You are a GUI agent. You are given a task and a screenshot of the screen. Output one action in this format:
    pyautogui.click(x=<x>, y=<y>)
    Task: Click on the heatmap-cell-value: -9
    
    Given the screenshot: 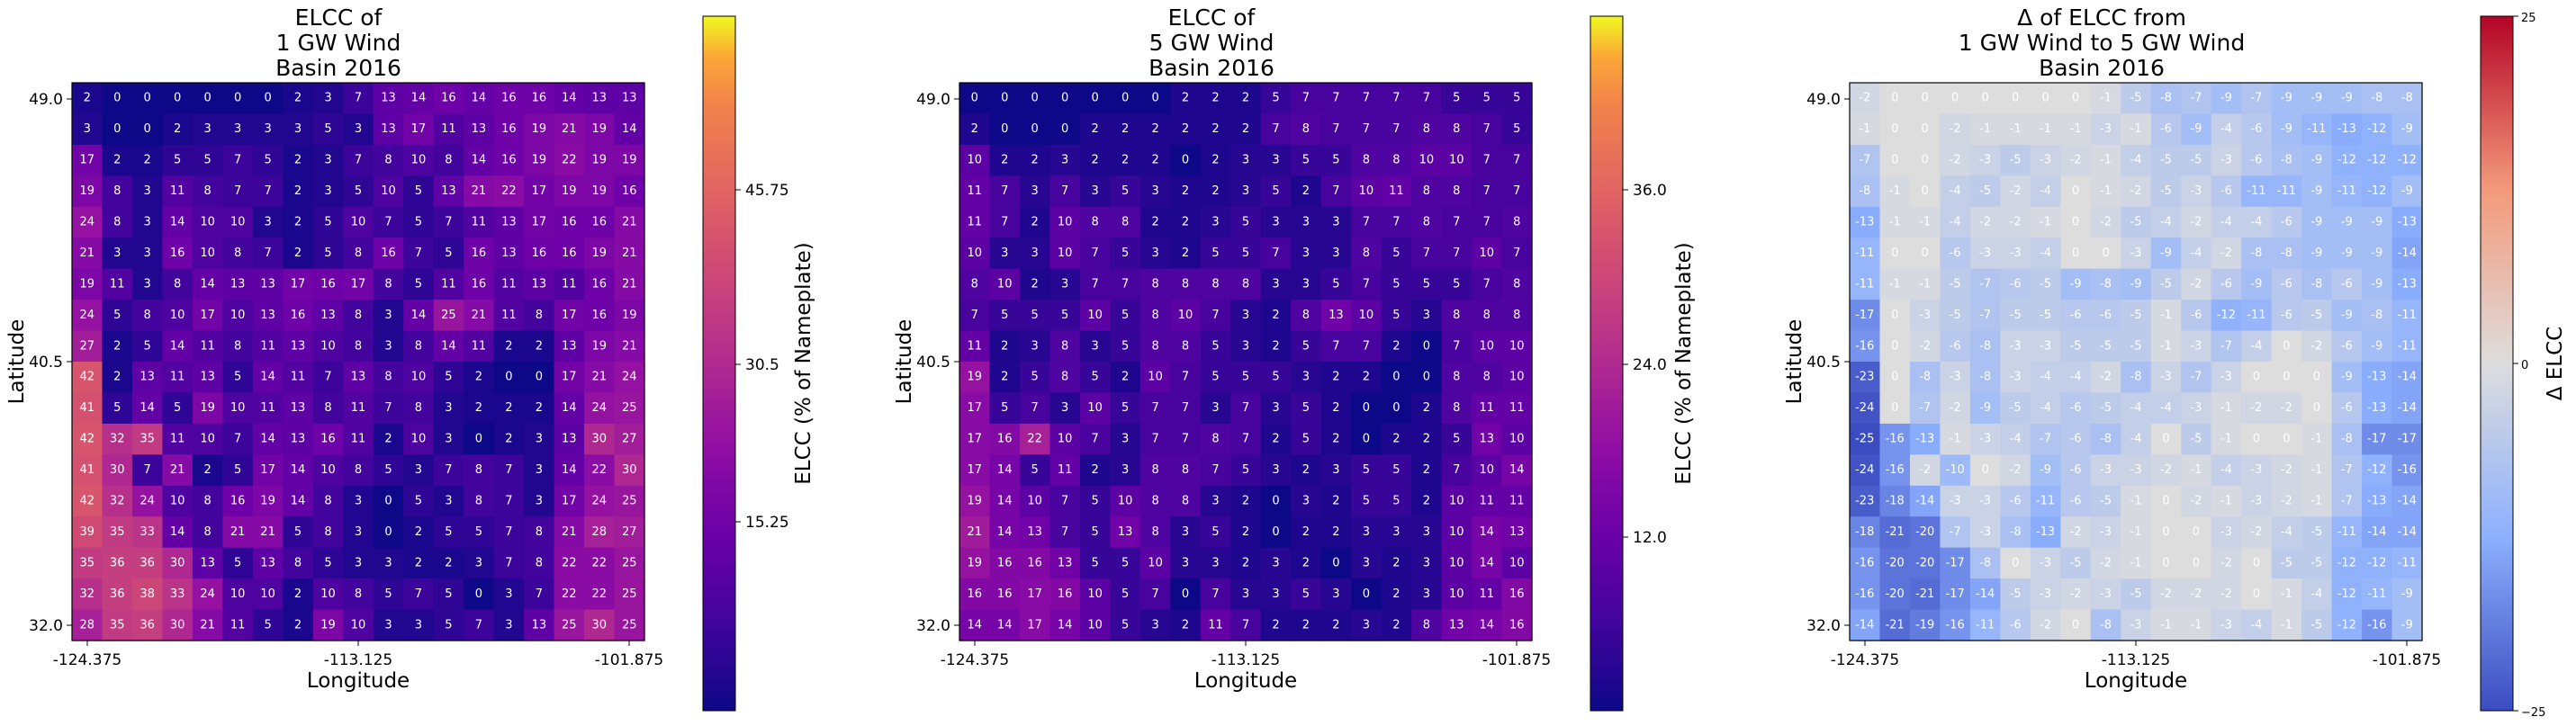 What is the action you would take?
    pyautogui.click(x=1985, y=408)
    